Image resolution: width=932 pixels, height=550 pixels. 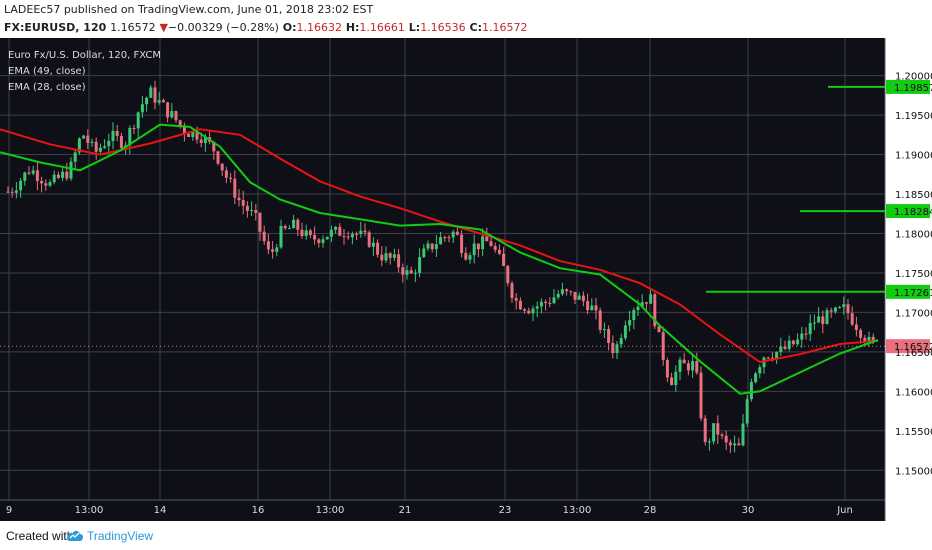 I want to click on tradingview-link: TradingView, so click(x=120, y=536).